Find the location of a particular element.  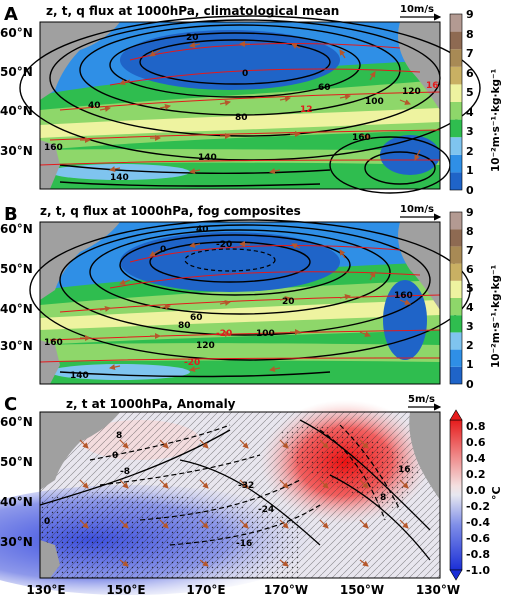

panel-c-ytick: 50°N is located at coordinates (16, 462).